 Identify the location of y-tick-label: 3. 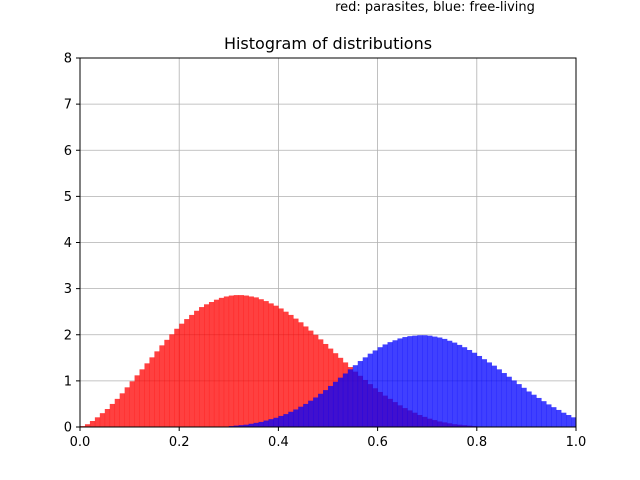
(68, 289).